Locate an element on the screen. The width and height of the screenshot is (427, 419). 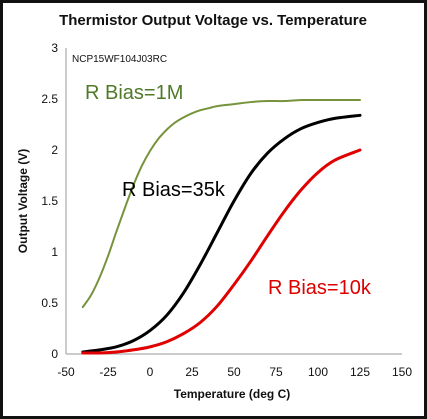
series-label-10k: R Bias=10k is located at coordinates (320, 288).